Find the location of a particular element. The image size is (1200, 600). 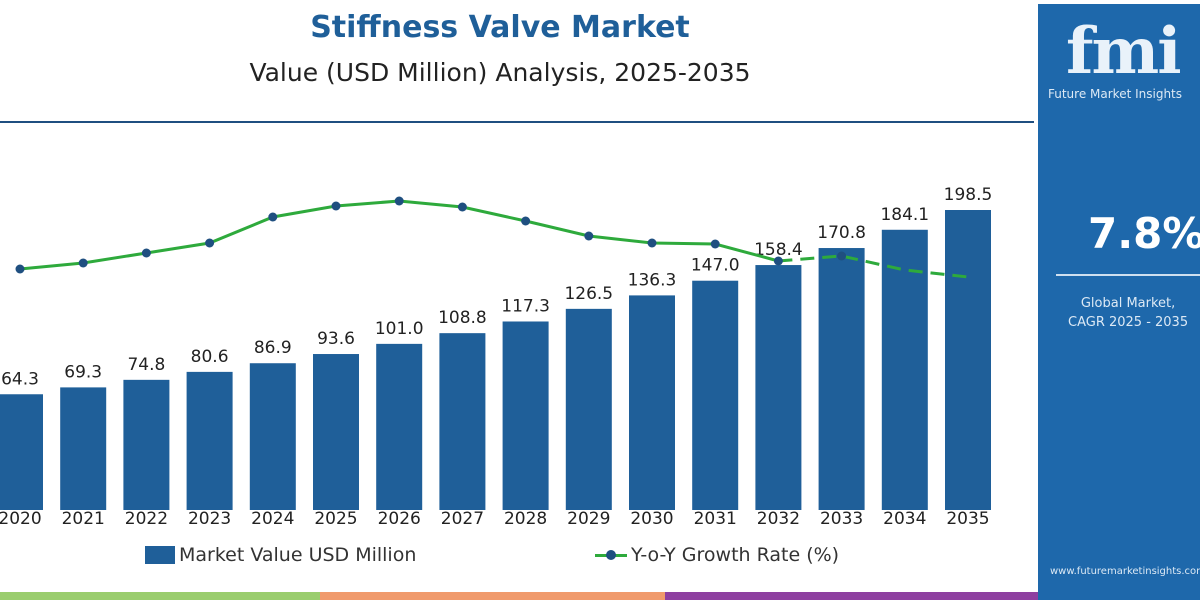

data-label-2022: 74.8 is located at coordinates (146, 365).